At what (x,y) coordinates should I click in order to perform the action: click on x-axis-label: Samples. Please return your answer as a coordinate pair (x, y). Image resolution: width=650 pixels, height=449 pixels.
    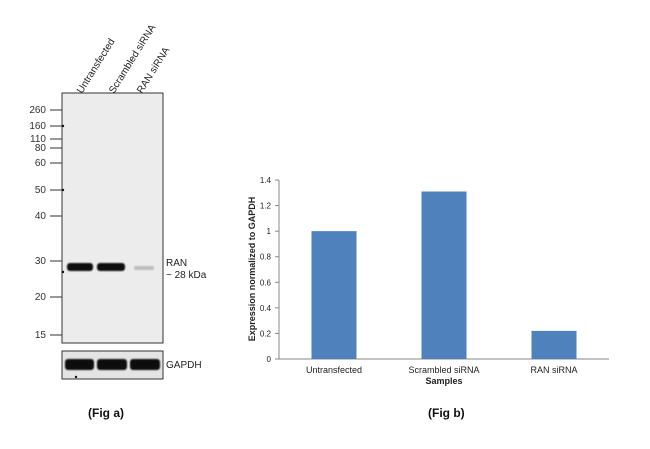
    Looking at the image, I should click on (443, 381).